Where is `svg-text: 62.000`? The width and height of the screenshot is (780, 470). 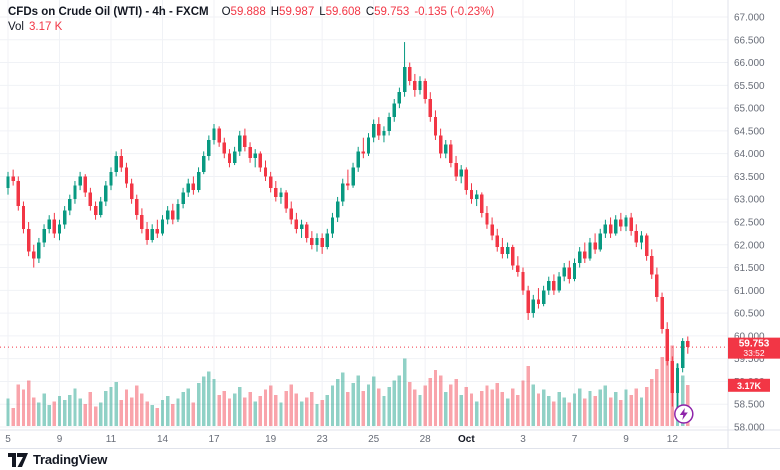
svg-text: 62.000 is located at coordinates (749, 245).